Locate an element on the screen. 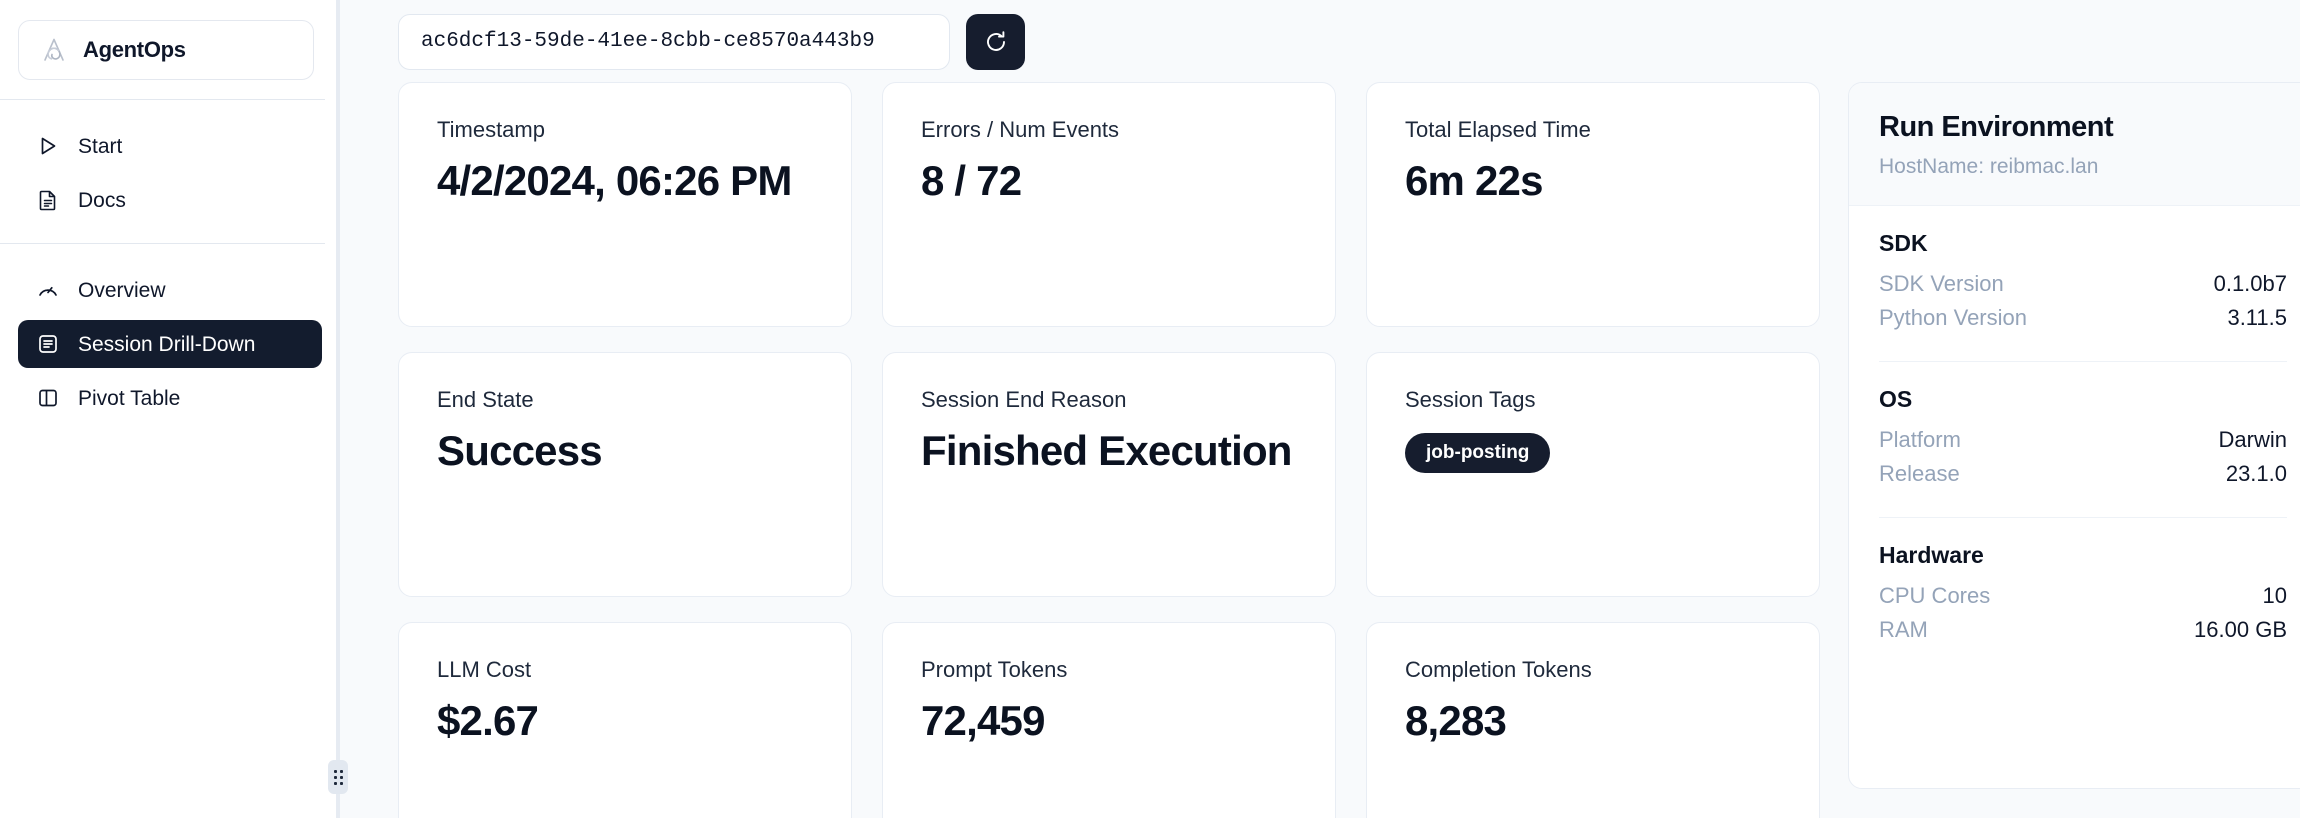  refresh-icon is located at coordinates (996, 42).